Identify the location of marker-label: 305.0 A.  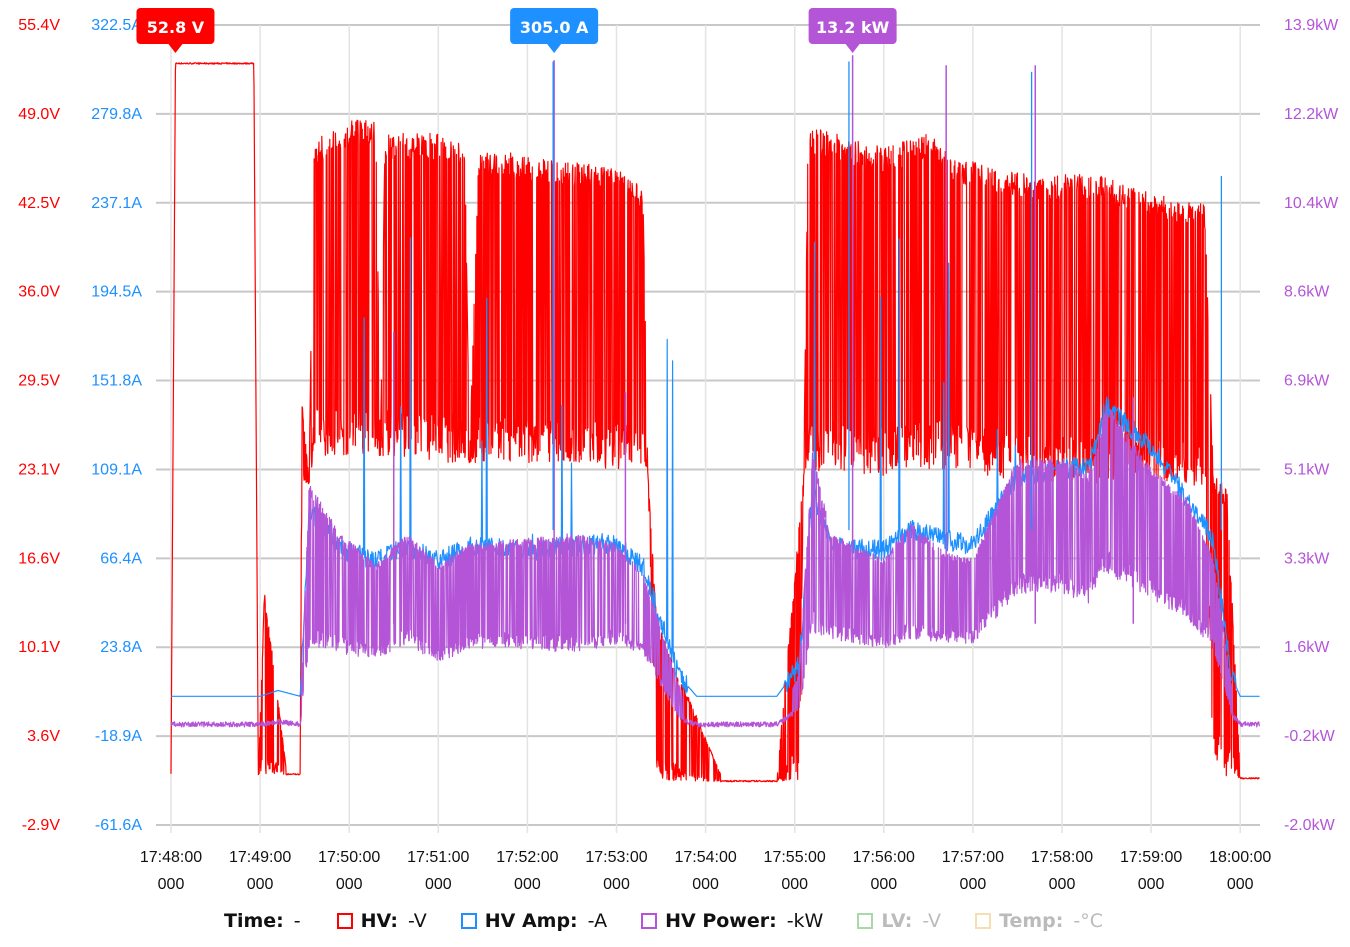
(554, 27).